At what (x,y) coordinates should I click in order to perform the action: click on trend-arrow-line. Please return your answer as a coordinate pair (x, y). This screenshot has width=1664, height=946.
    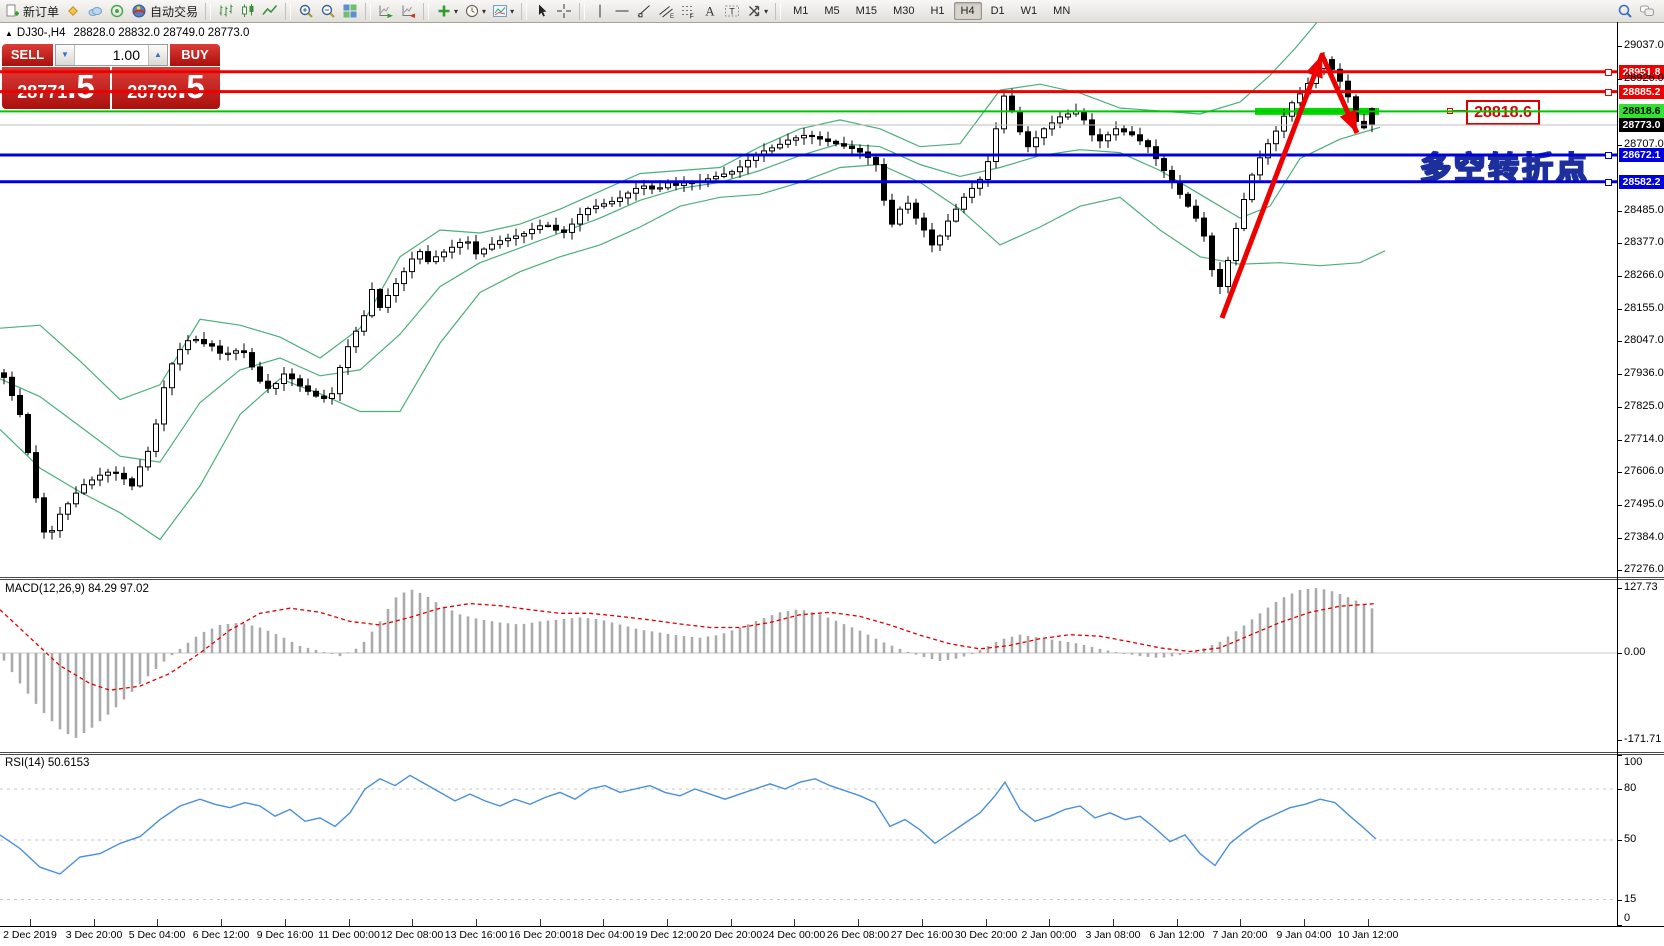
    Looking at the image, I should click on (1289, 185).